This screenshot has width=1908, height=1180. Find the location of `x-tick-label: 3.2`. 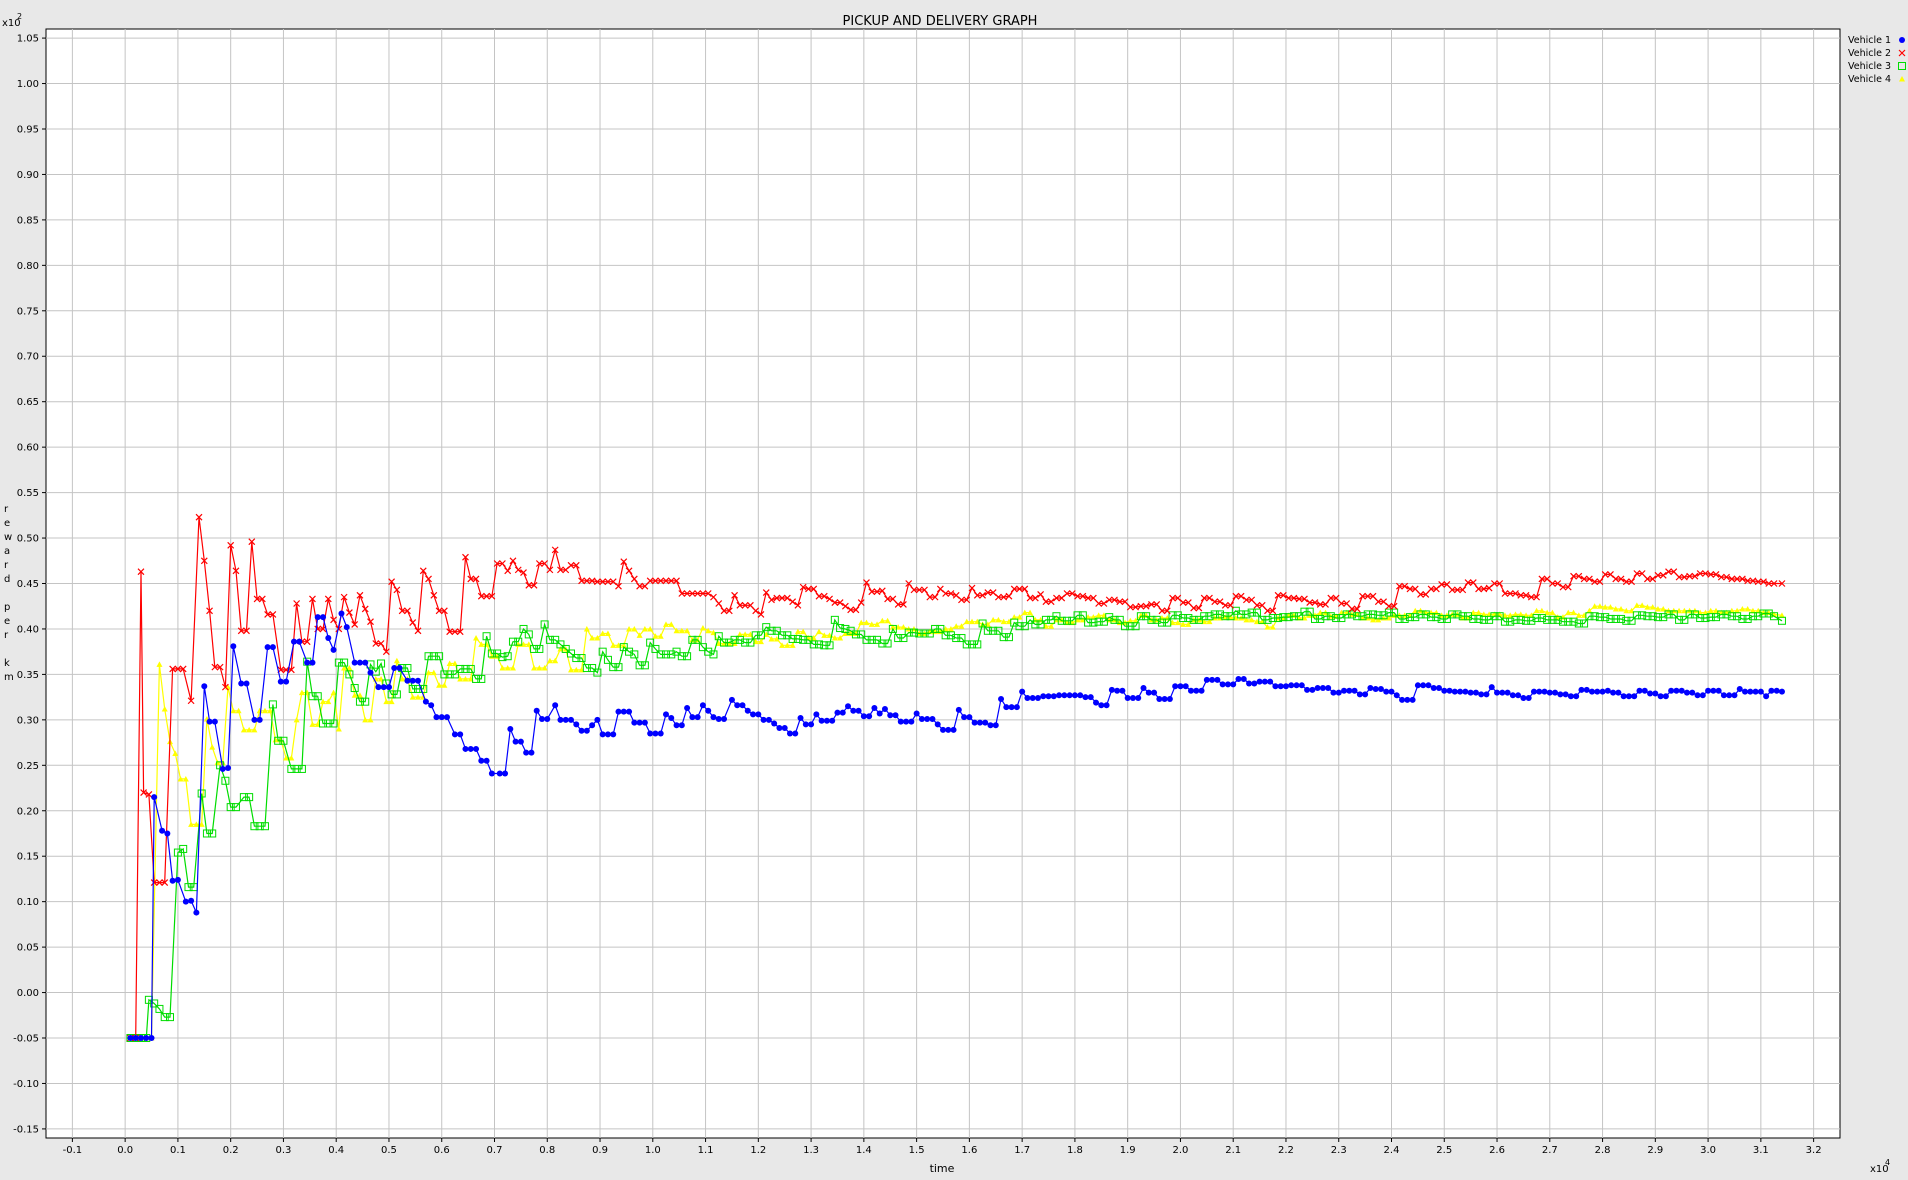

x-tick-label: 3.2 is located at coordinates (1814, 1150).